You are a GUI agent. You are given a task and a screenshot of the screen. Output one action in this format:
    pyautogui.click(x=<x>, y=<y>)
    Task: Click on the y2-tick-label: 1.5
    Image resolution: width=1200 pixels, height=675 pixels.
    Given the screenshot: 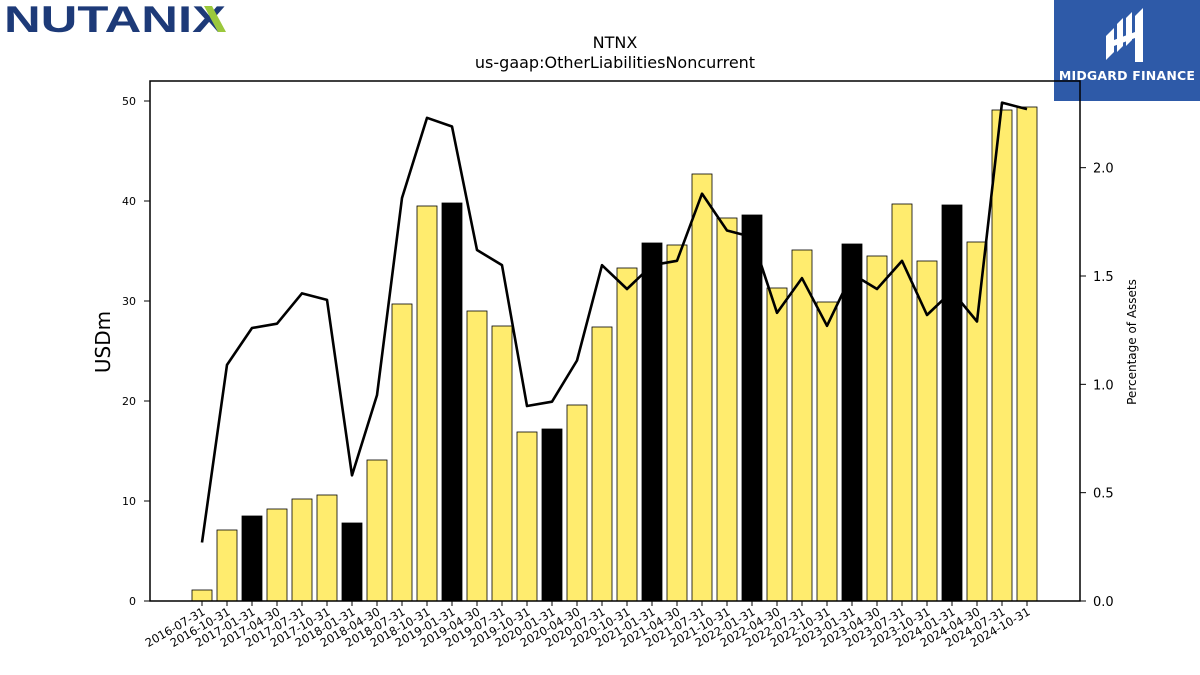 What is the action you would take?
    pyautogui.click(x=1103, y=277)
    